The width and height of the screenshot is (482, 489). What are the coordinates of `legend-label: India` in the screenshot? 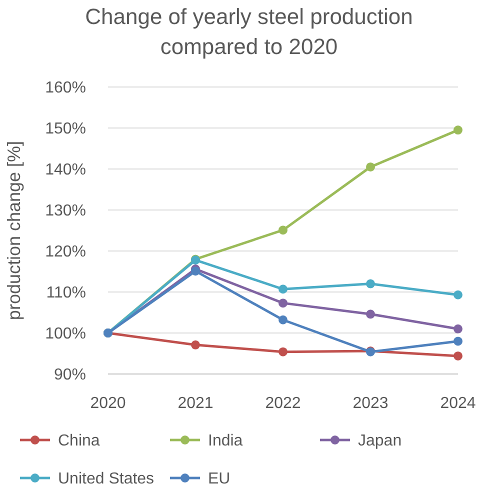 It's located at (225, 441).